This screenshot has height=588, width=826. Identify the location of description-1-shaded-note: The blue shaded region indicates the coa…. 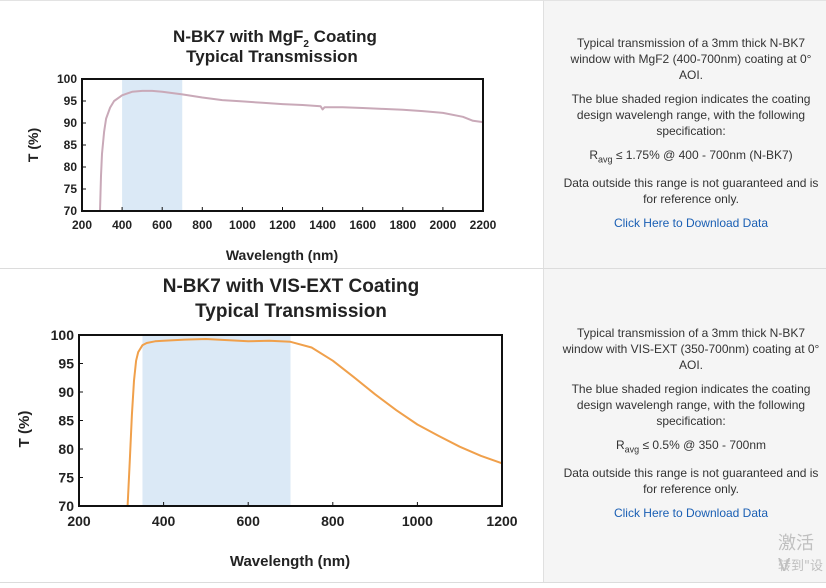
(691, 115).